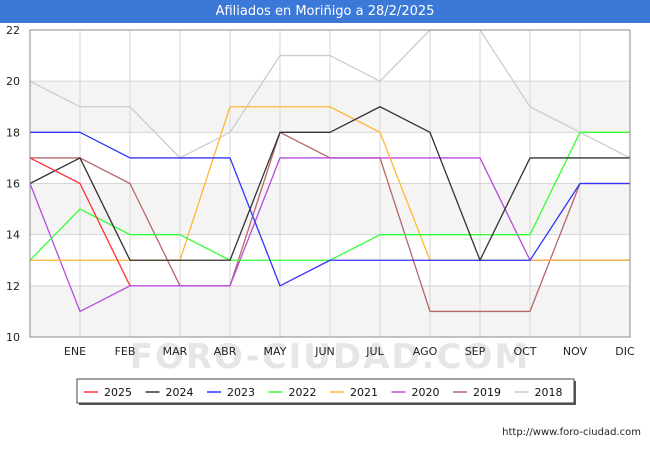 The image size is (650, 450). What do you see at coordinates (13, 235) in the screenshot?
I see `y-tick-label: 14` at bounding box center [13, 235].